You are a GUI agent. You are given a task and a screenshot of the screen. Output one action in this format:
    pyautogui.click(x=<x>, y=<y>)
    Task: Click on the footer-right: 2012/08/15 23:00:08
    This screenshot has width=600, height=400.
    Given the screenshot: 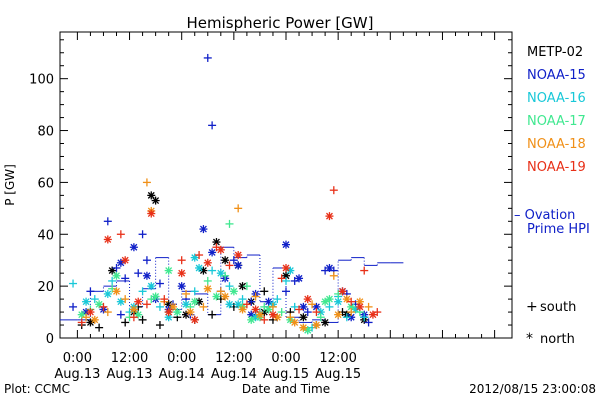 What is the action you would take?
    pyautogui.click(x=532, y=389)
    